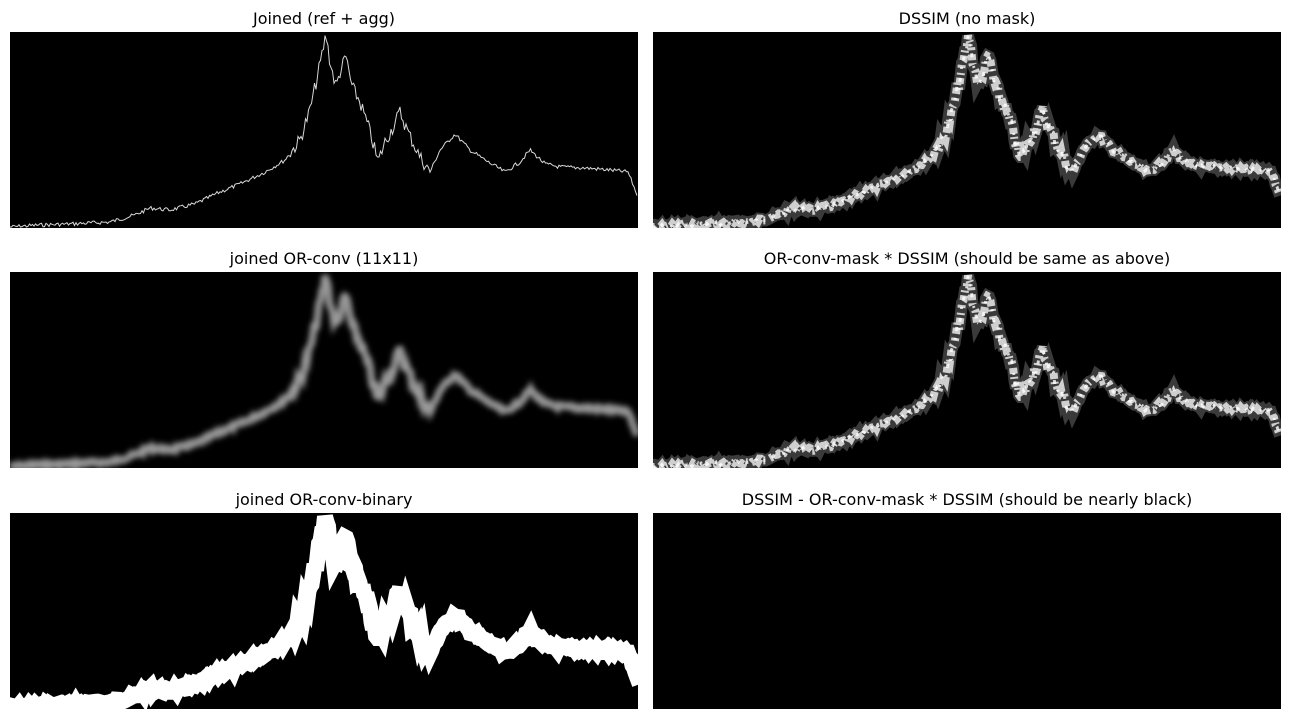 The image size is (1289, 719). Describe the element at coordinates (324, 18) in the screenshot. I see `panel-title: Joined (ref + agg)` at that location.